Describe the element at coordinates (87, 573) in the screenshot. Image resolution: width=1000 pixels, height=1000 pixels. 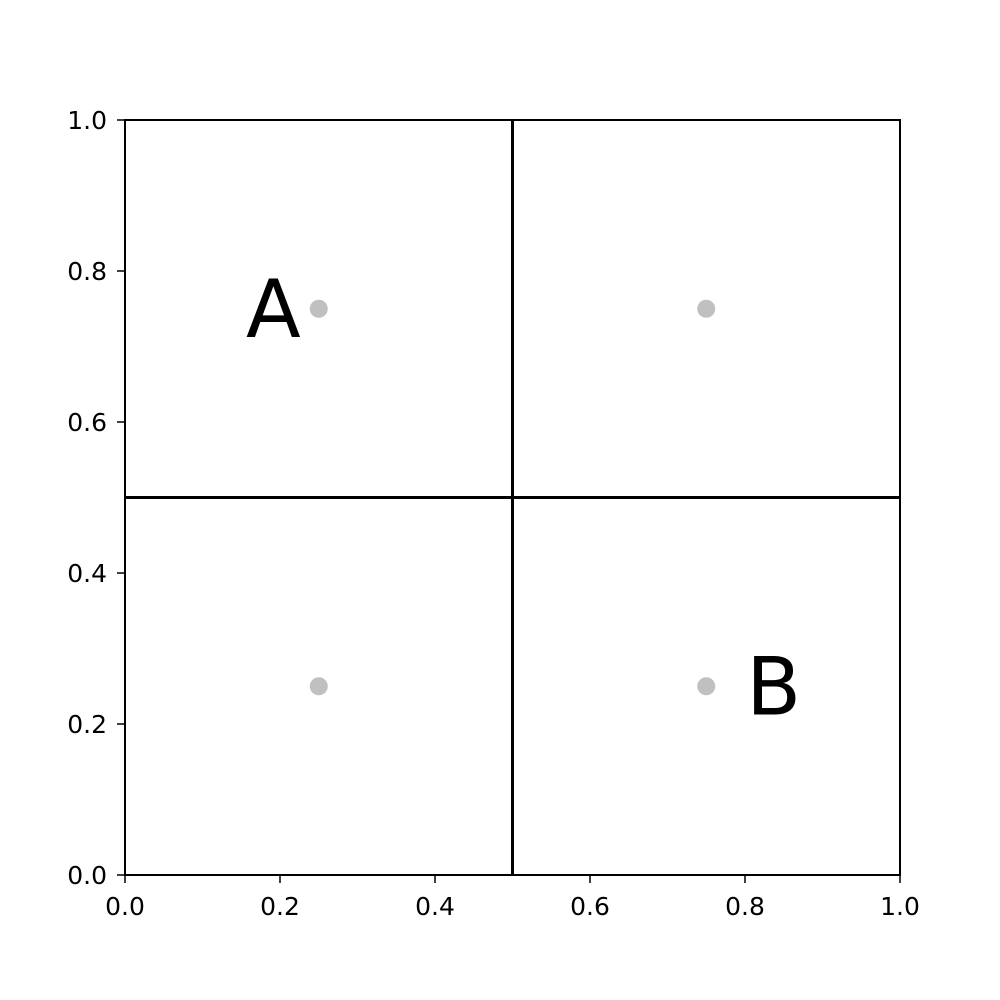
I see `y-tick-label: 0.4` at that location.